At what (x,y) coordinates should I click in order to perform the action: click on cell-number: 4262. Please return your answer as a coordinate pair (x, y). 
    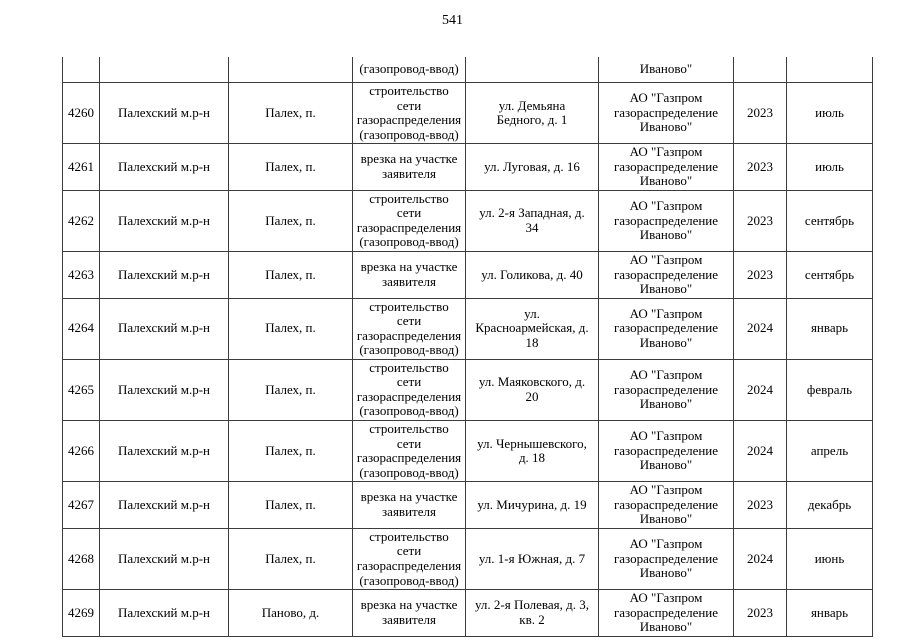
    Looking at the image, I should click on (81, 221).